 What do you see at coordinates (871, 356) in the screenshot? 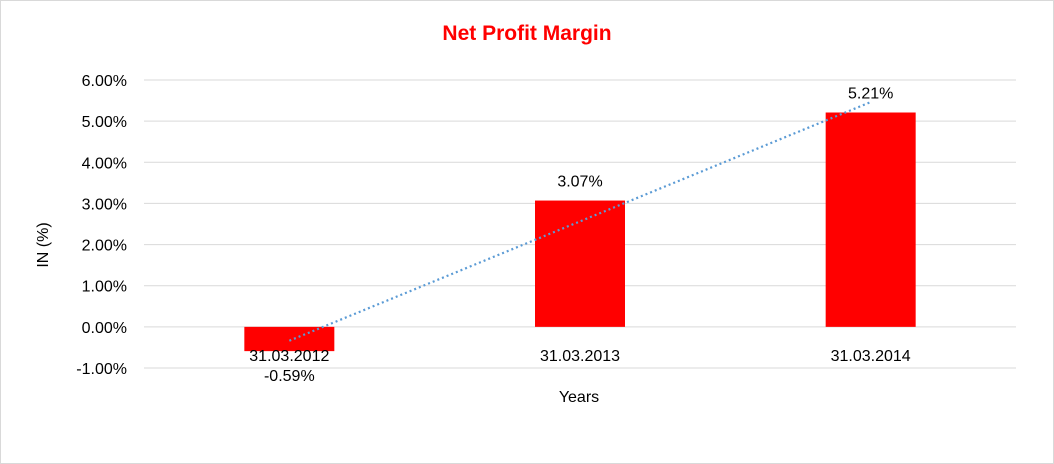
I see `x-category-label: 31.03.2014` at bounding box center [871, 356].